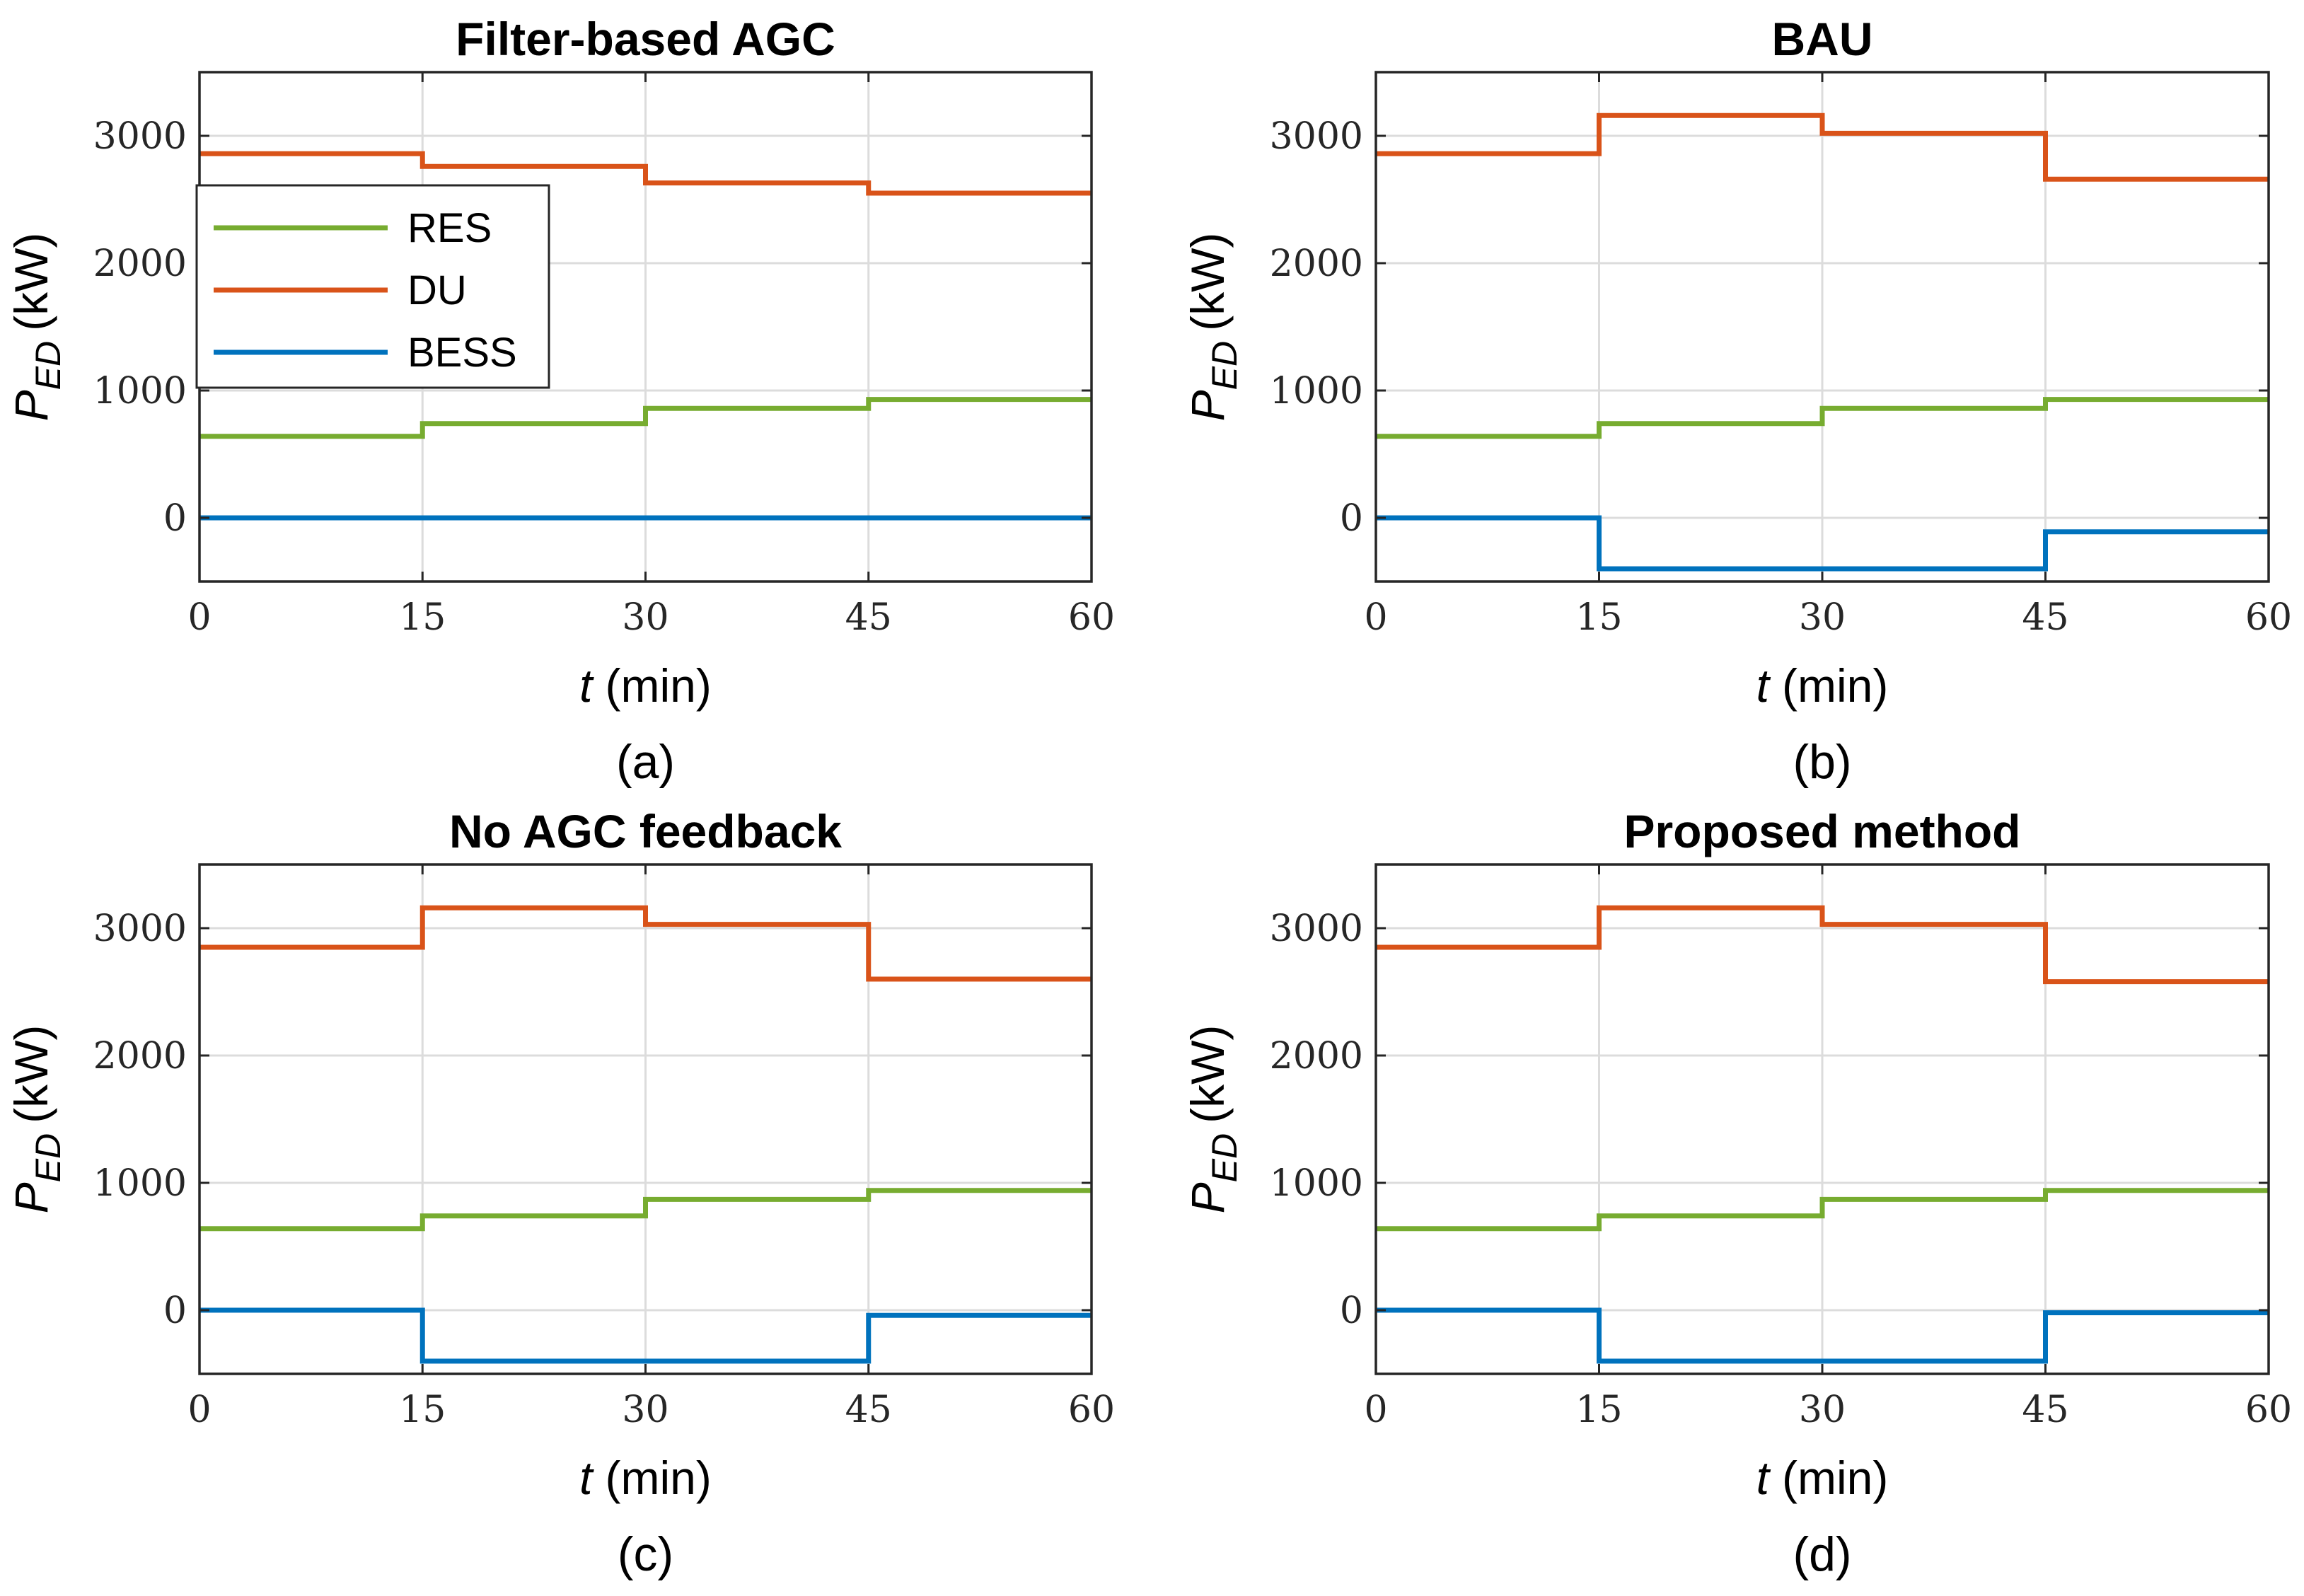  I want to click on panel-caption: (b), so click(1822, 762).